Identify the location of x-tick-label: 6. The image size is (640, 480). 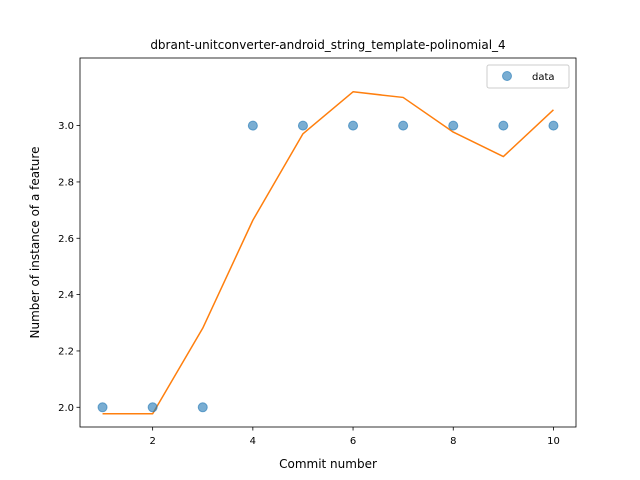
(353, 441).